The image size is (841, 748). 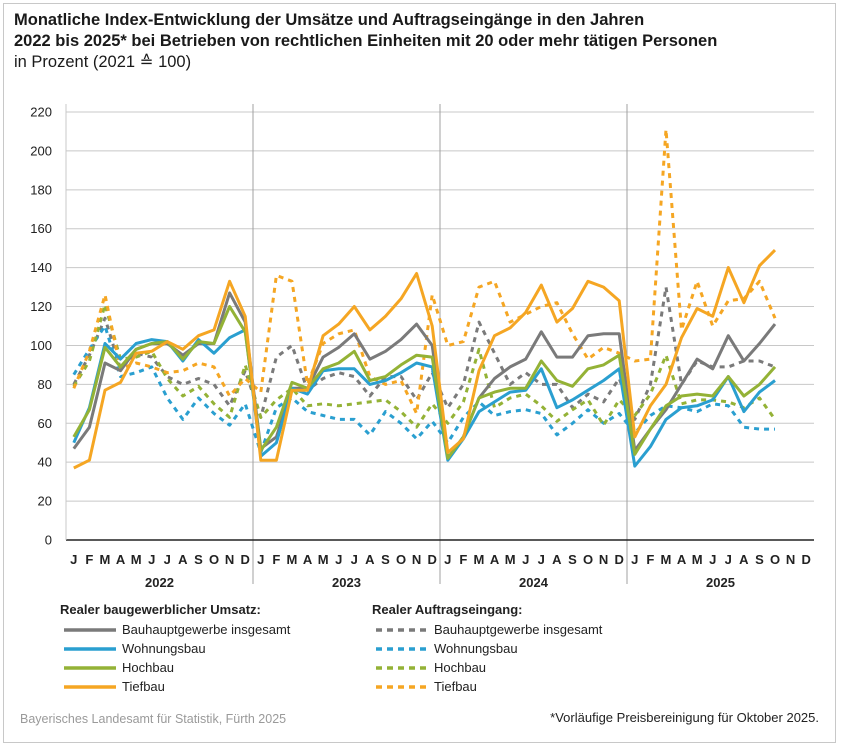 What do you see at coordinates (346, 582) in the screenshot?
I see `year-label: 2023` at bounding box center [346, 582].